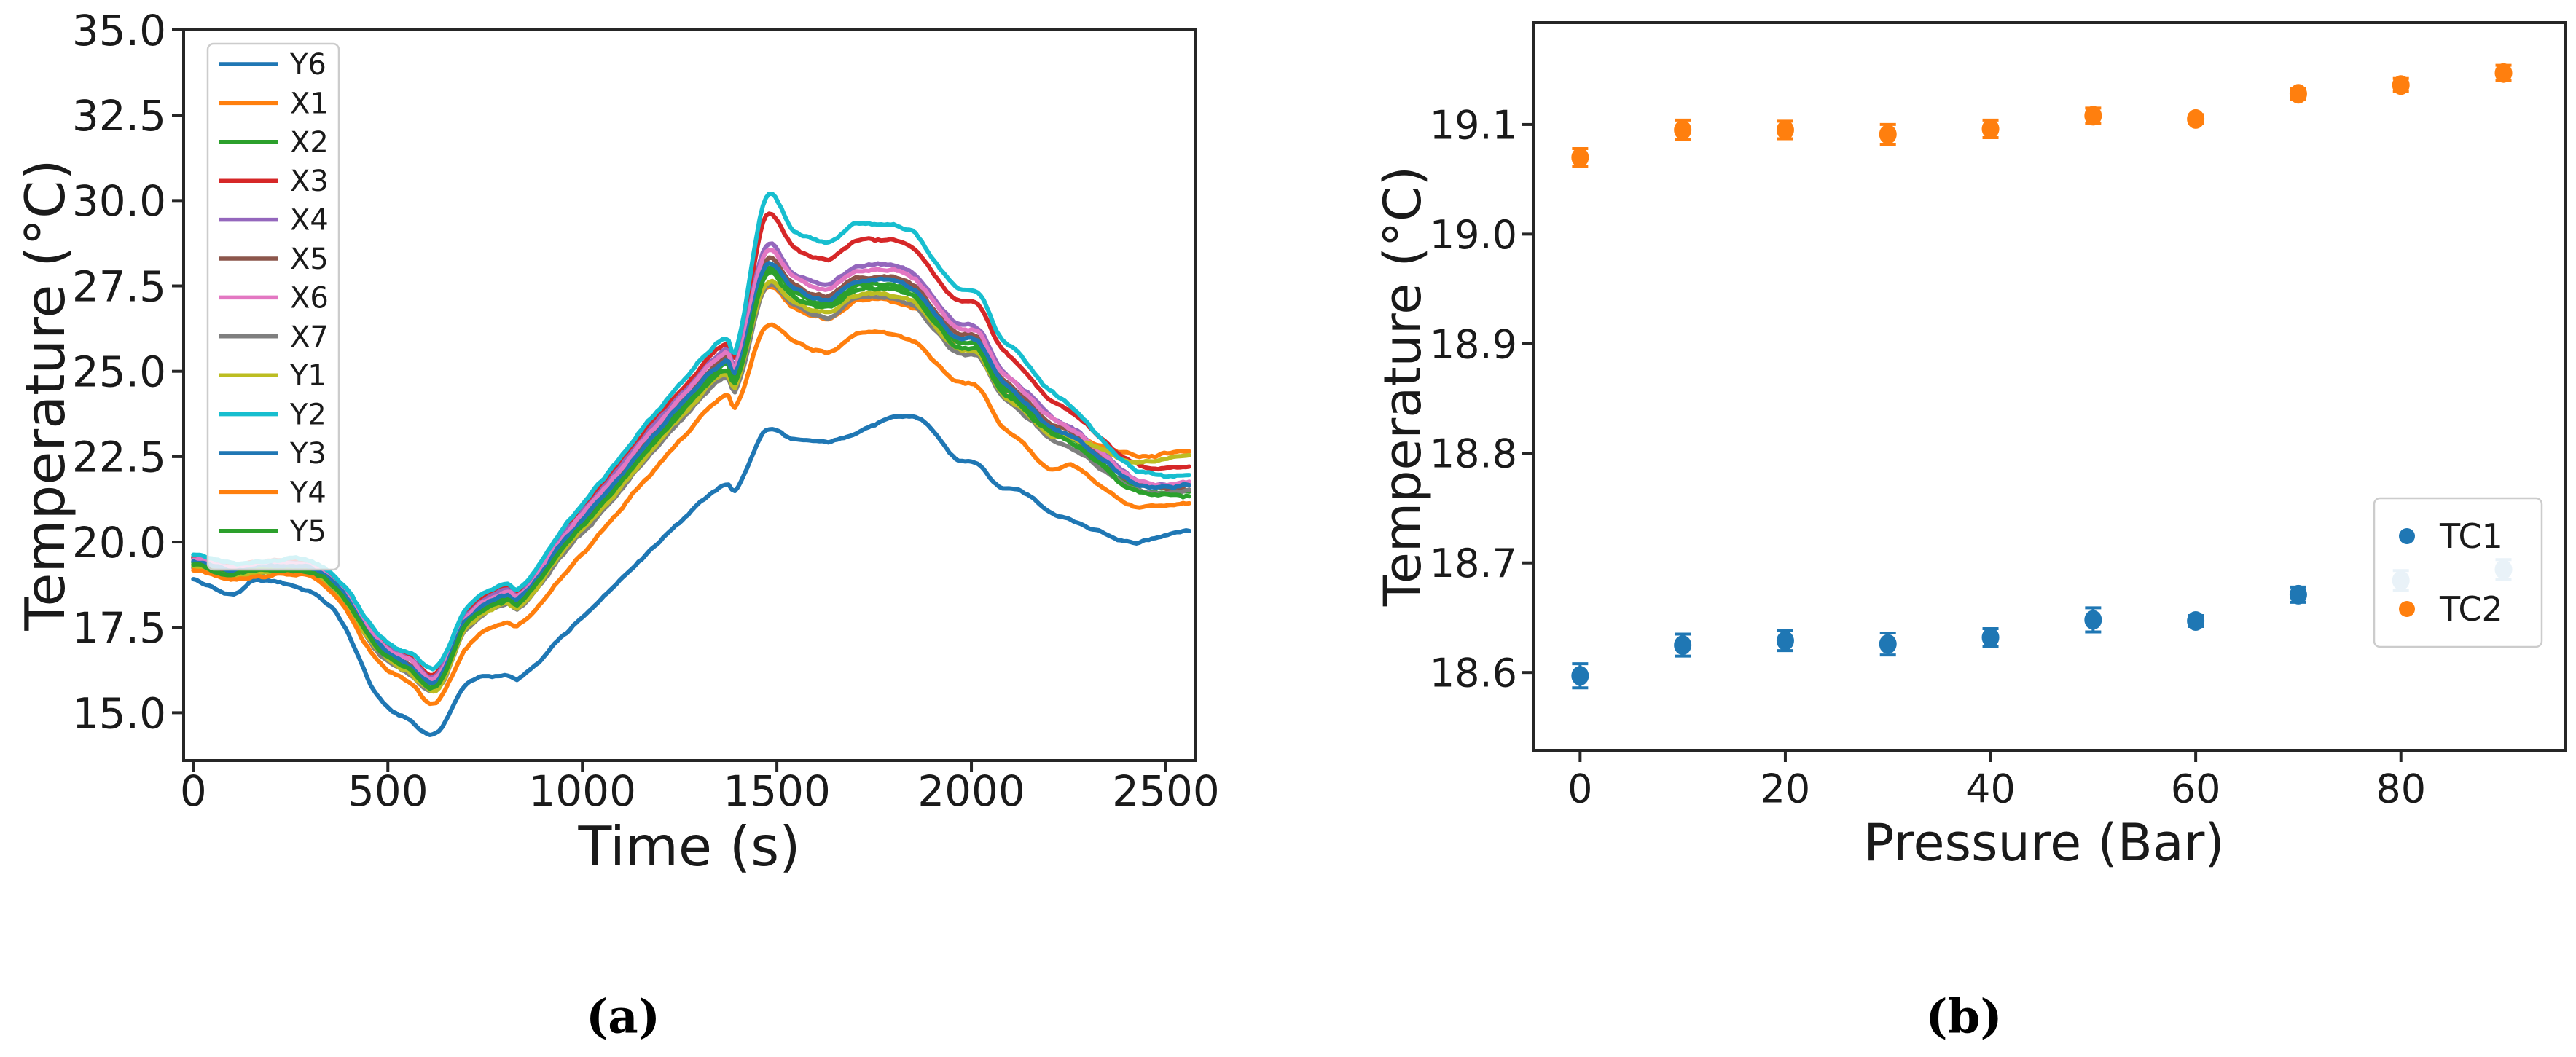 The height and width of the screenshot is (1057, 2576). I want to click on chart-a-legend-label-X4: X4, so click(309, 220).